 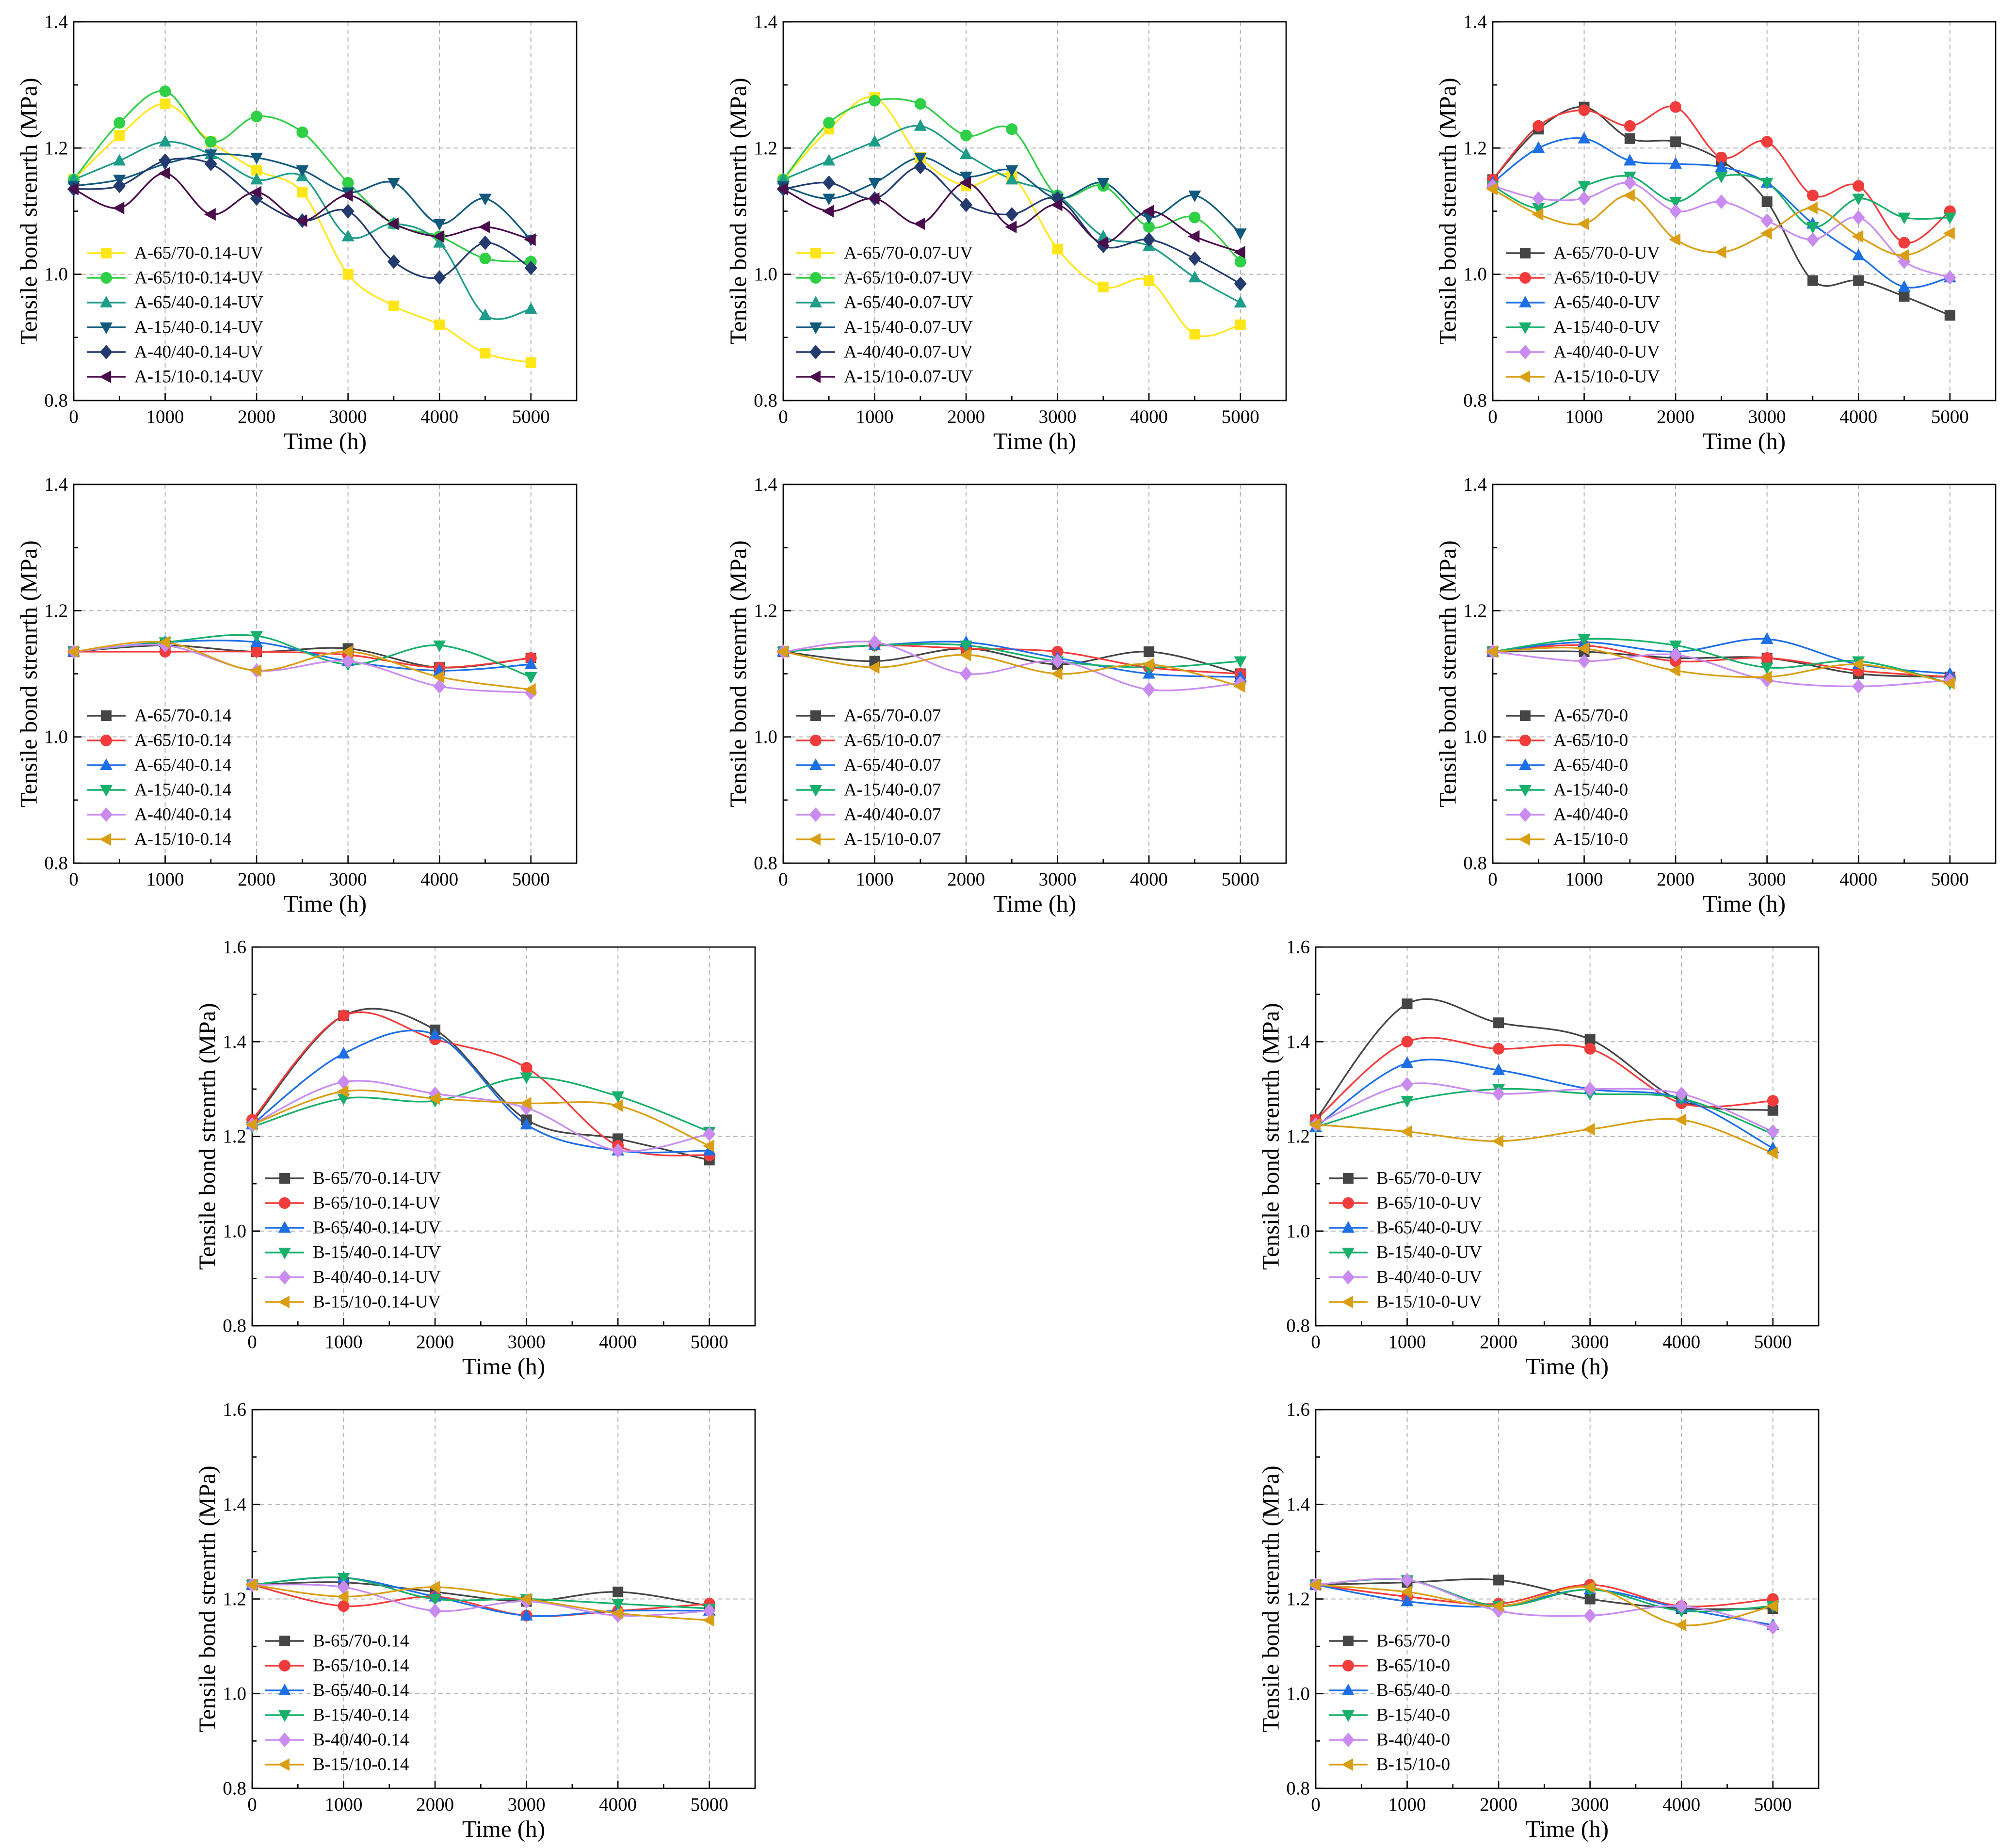 What do you see at coordinates (182, 840) in the screenshot?
I see `legend-label: A-15/10-0.14` at bounding box center [182, 840].